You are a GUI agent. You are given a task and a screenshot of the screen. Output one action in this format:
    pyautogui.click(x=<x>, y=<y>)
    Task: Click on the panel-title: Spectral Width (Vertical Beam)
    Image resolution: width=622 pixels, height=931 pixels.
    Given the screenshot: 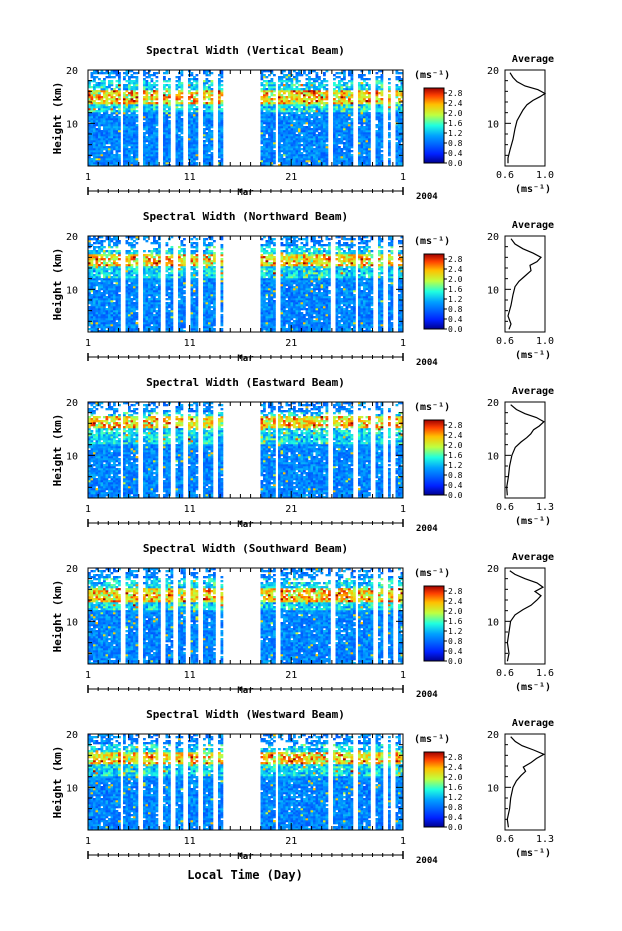 What is the action you would take?
    pyautogui.click(x=245, y=50)
    